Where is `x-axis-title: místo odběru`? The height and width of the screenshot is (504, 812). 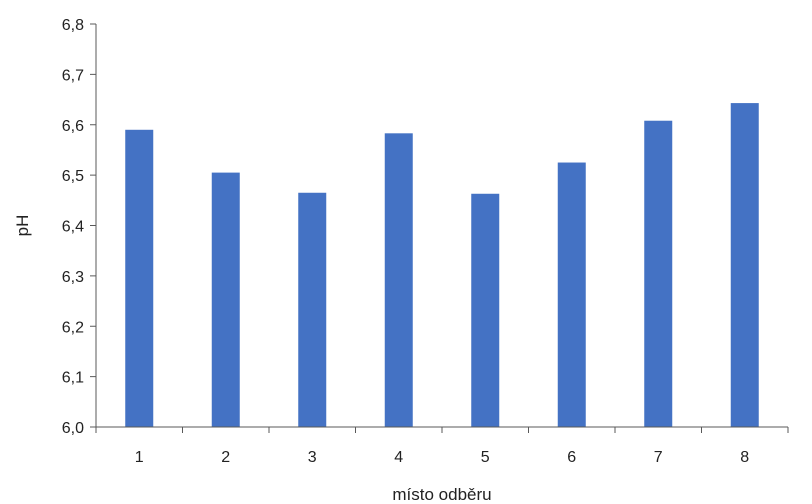 x-axis-title: místo odběru is located at coordinates (441, 494).